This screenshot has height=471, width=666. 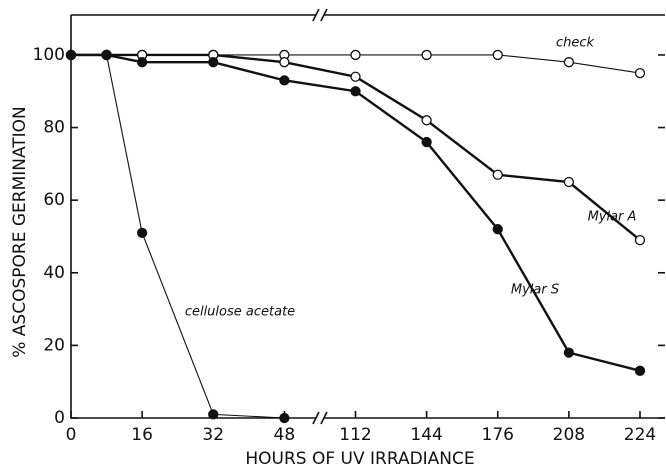 I want to click on y-tick-label: 20, so click(x=54, y=345).